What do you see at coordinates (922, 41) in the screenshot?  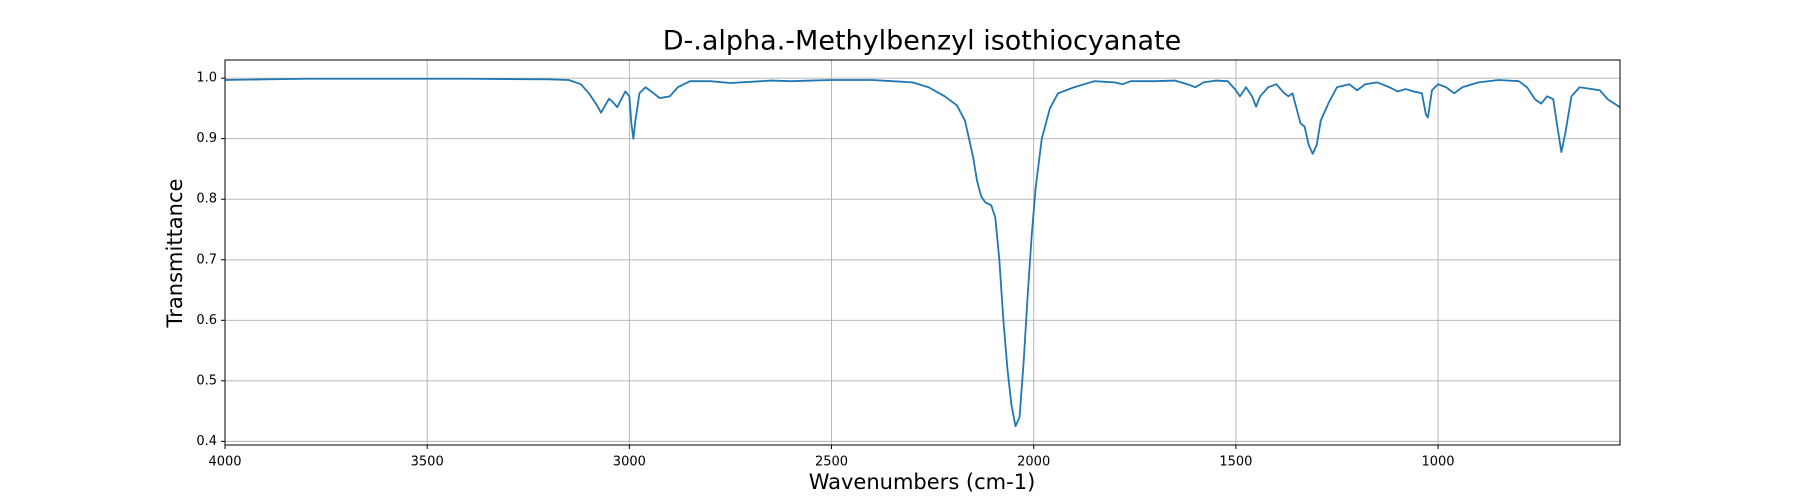 I see `chart-title: D-.alpha.-Methylbenzyl isothiocyanate` at bounding box center [922, 41].